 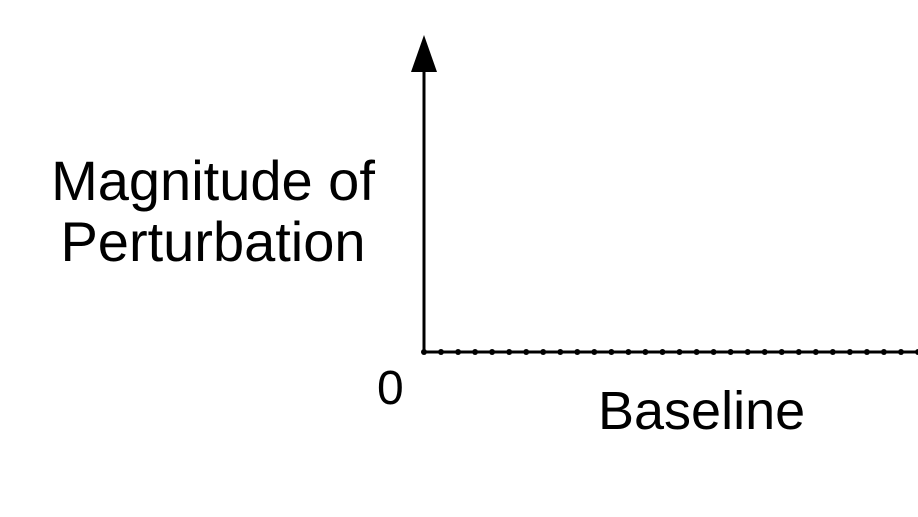 What do you see at coordinates (424, 53) in the screenshot?
I see `y-axis-arrowhead` at bounding box center [424, 53].